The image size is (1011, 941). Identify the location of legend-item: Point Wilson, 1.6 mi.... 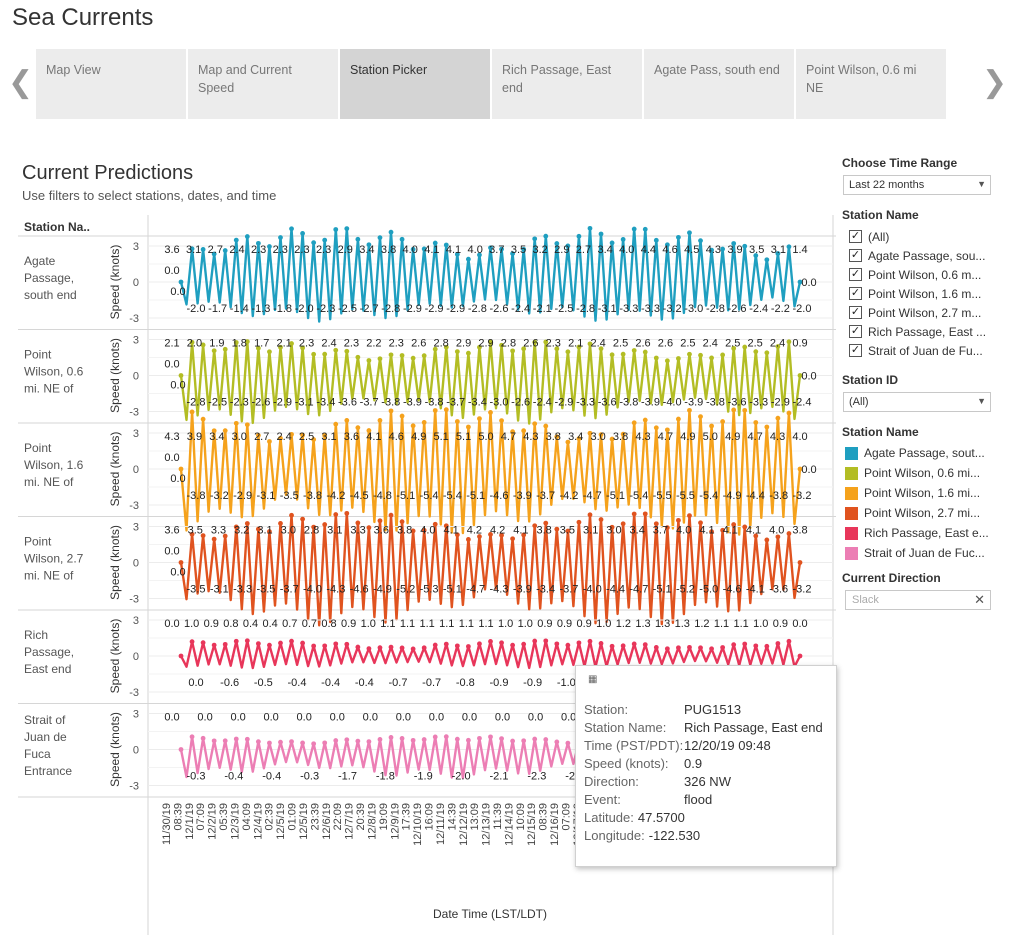
(918, 493).